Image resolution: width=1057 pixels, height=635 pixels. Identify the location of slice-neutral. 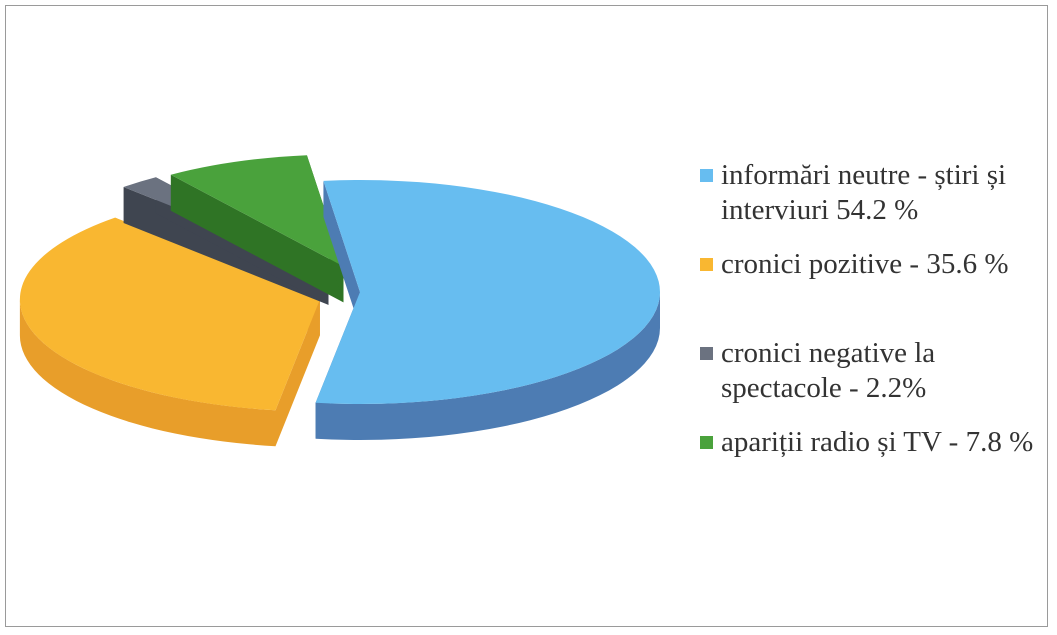
(487, 310).